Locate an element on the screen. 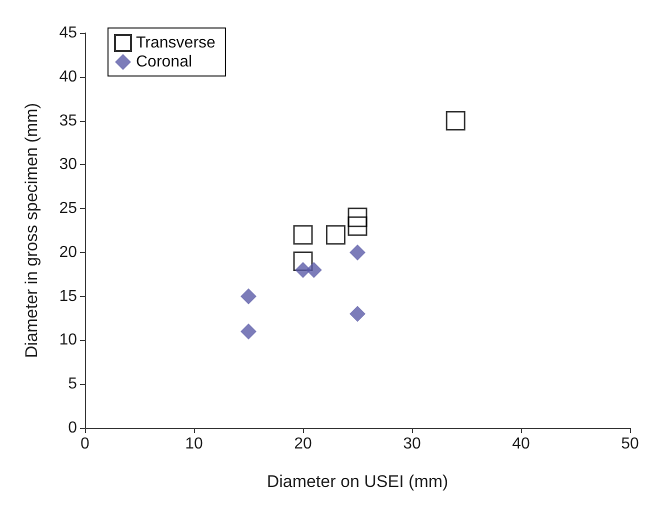 This screenshot has height=510, width=654. x-axis-title: Diameter on USEI (mm) is located at coordinates (357, 481).